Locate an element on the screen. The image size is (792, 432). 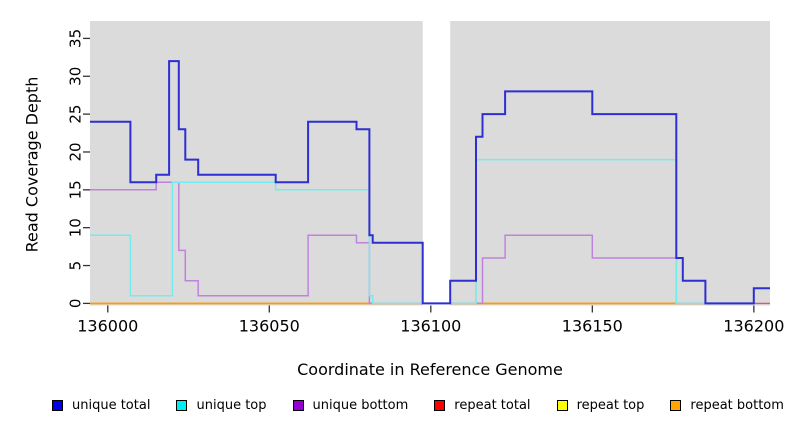
x-tick-label: 136000 is located at coordinates (107, 326).